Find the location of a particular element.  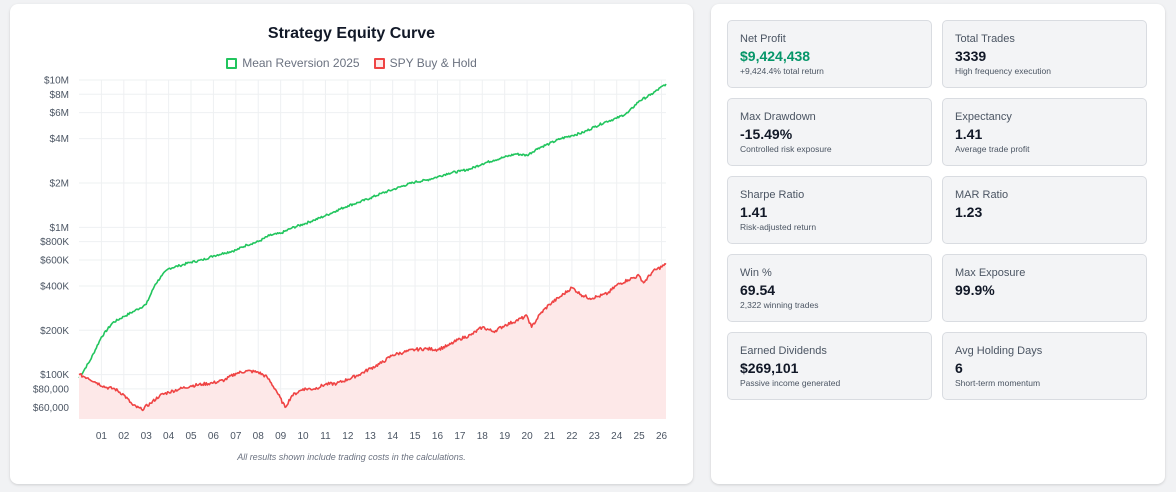

x-tick-label: 08 is located at coordinates (259, 436).